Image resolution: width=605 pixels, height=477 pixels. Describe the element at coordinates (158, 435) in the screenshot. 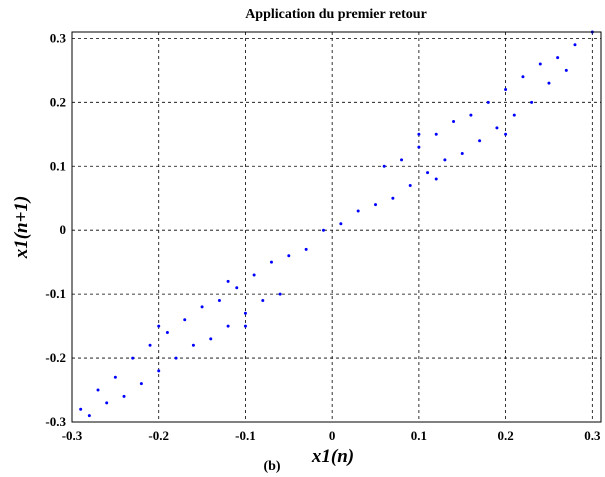

I see `x-tick-label: -0.2` at that location.